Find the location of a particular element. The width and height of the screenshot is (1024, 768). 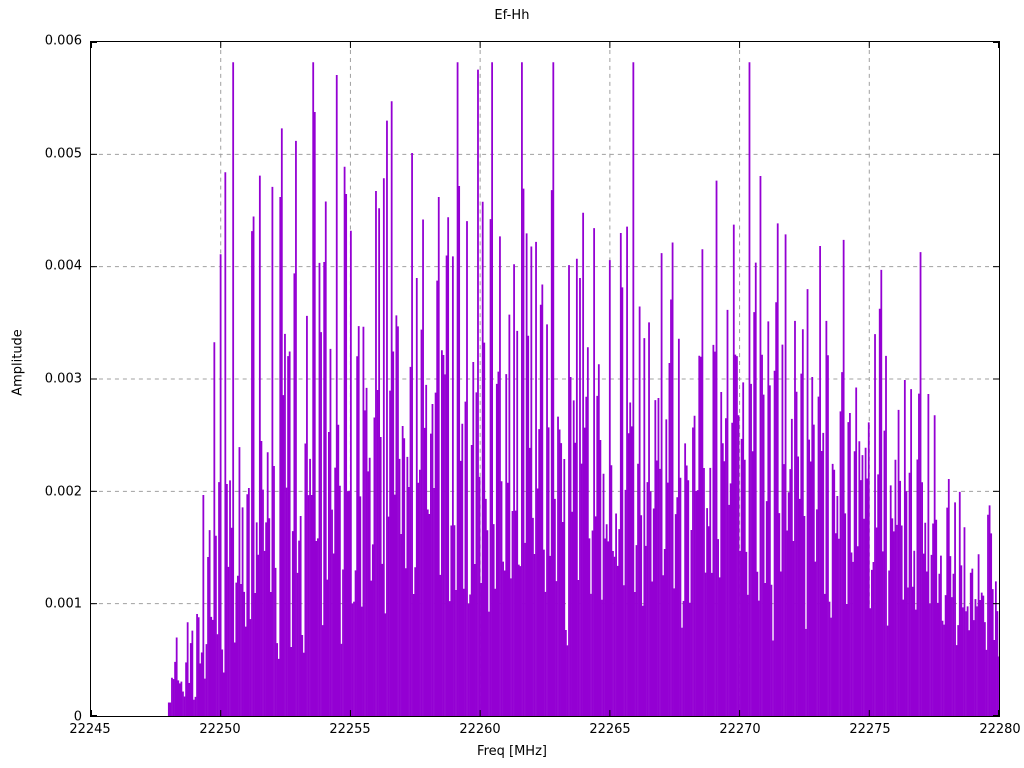

y-tick-label: 0 is located at coordinates (77, 717).